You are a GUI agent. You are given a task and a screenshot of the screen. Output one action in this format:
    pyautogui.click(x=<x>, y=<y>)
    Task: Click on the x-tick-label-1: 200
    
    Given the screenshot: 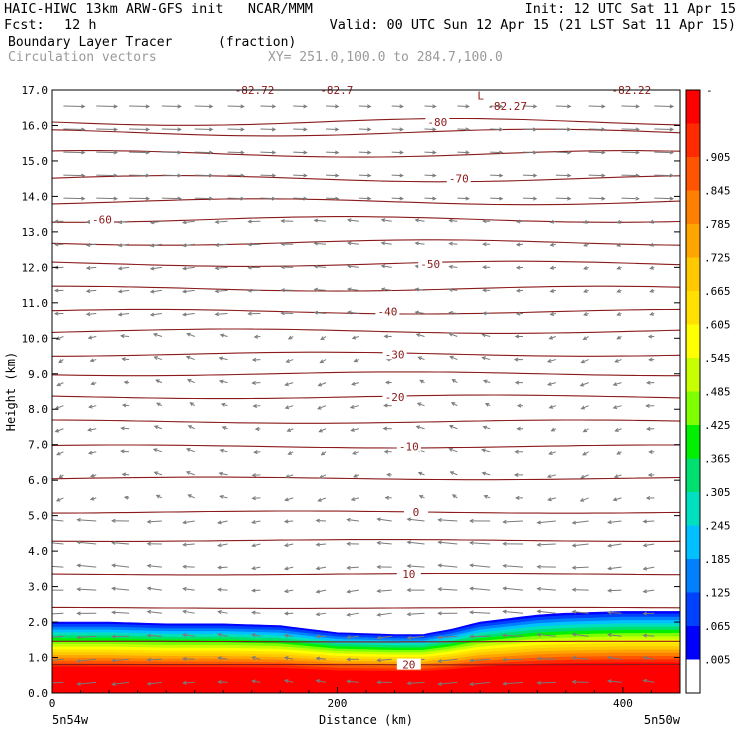 What is the action you would take?
    pyautogui.click(x=338, y=703)
    